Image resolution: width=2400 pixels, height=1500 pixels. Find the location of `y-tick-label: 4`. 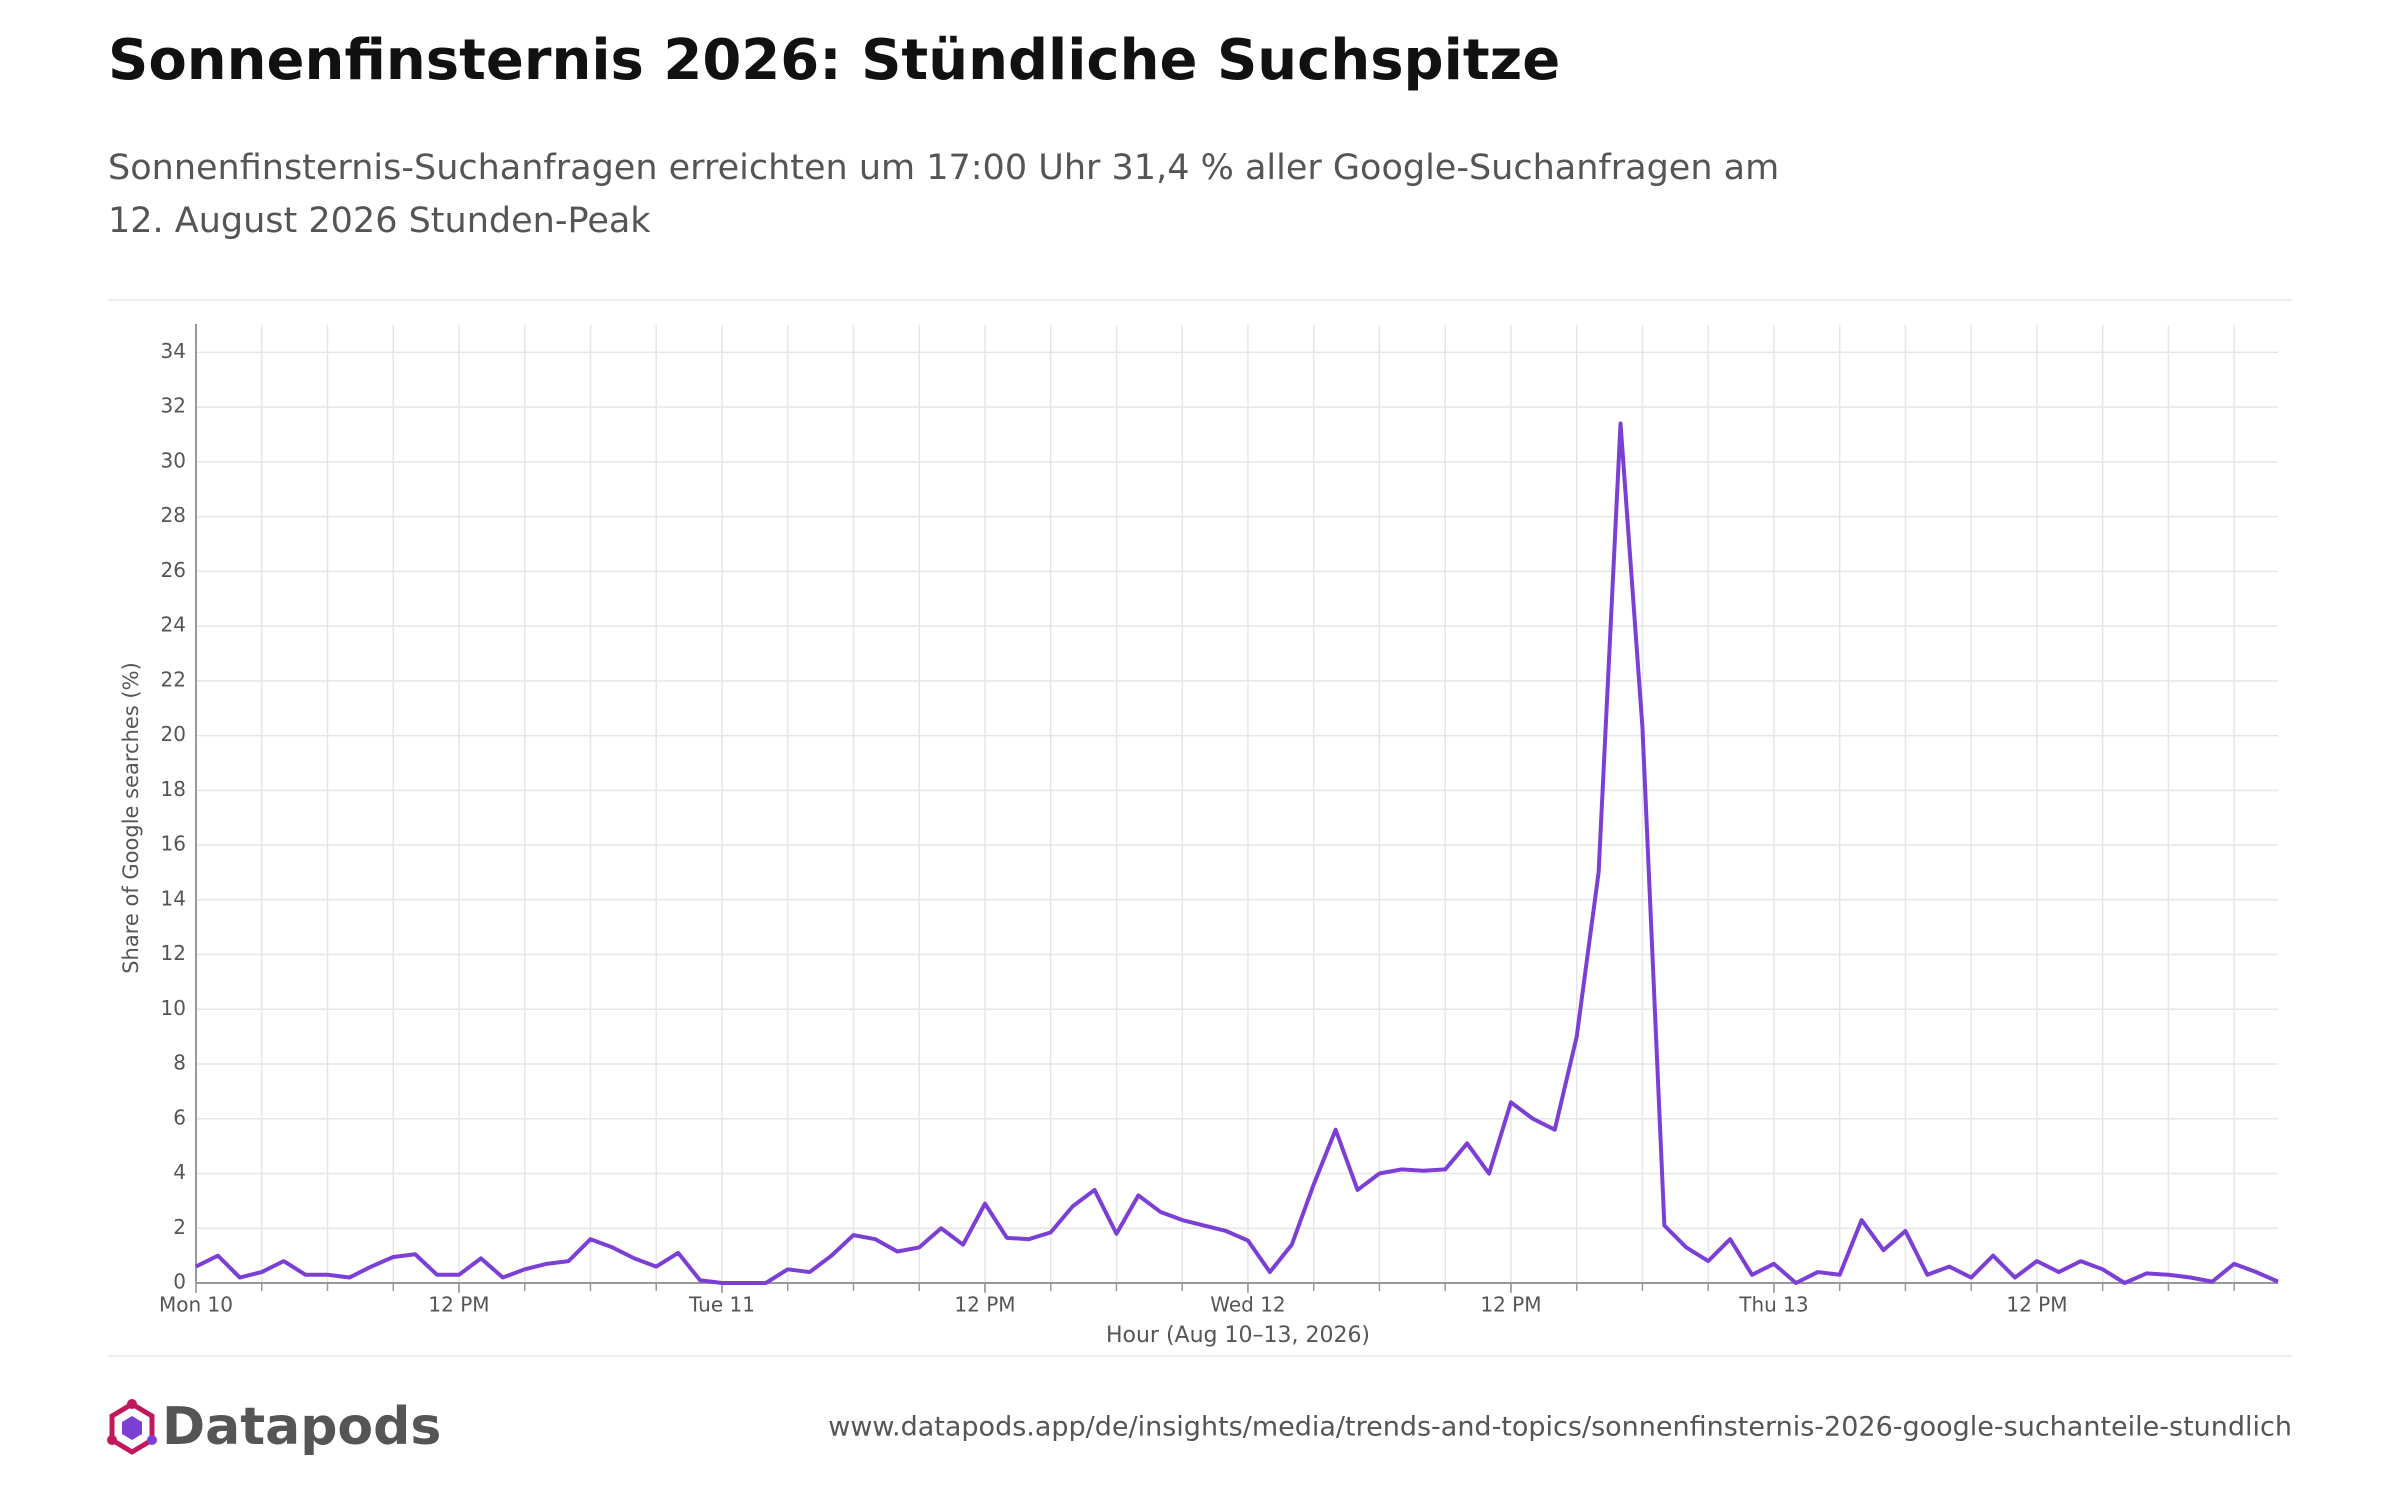

y-tick-label: 4 is located at coordinates (179, 1172).